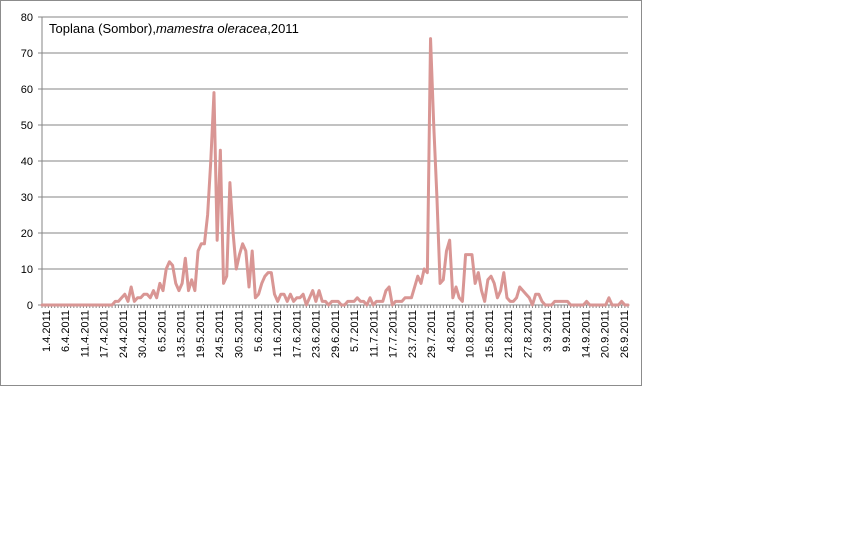 This screenshot has width=852, height=534. Describe the element at coordinates (432, 334) in the screenshot. I see `x-tick-label: 29.7.2011` at that location.